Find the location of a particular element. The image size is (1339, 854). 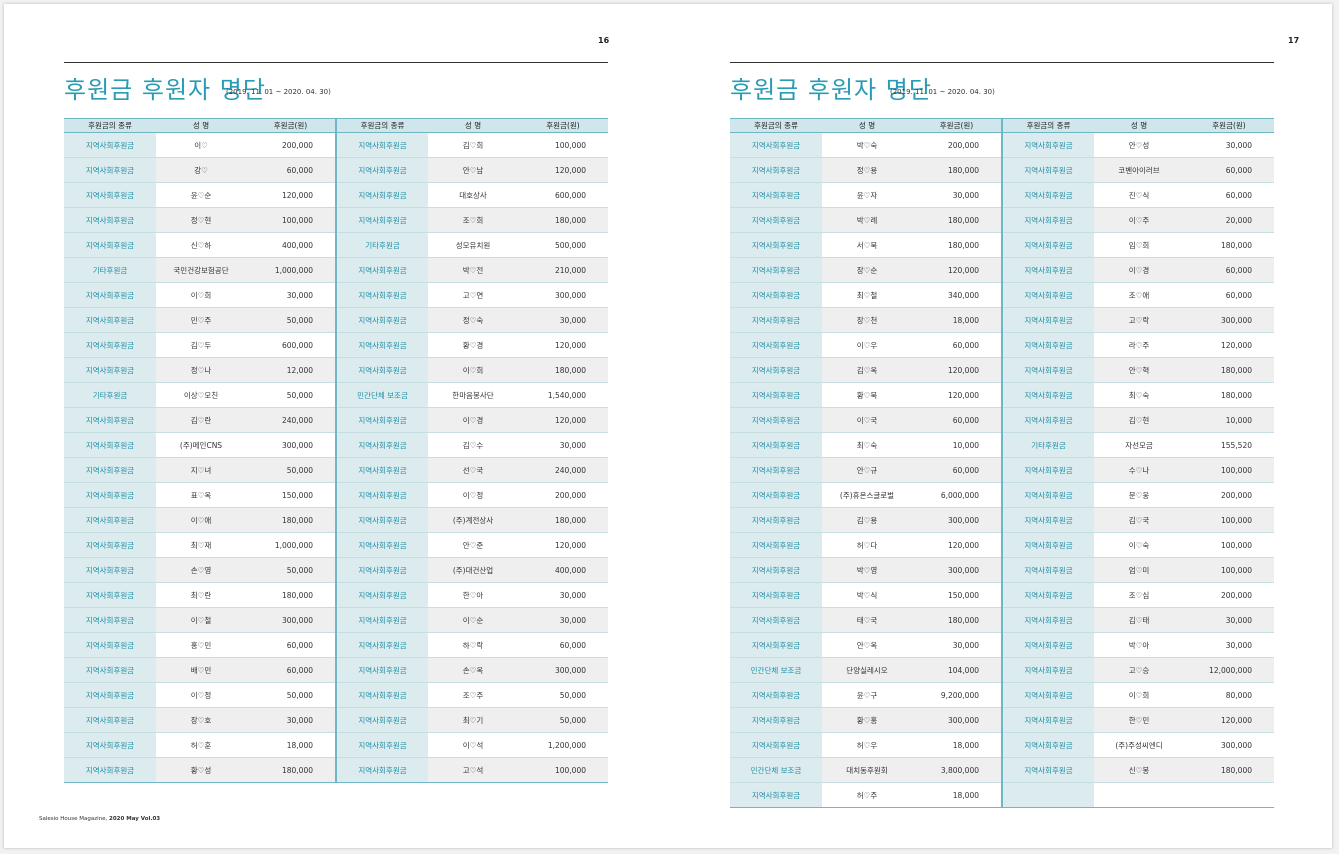

table-row: 지역사회후원금 이♡국 60,000 지역사회후원금 김♡현 10,000 is located at coordinates (1002, 420).